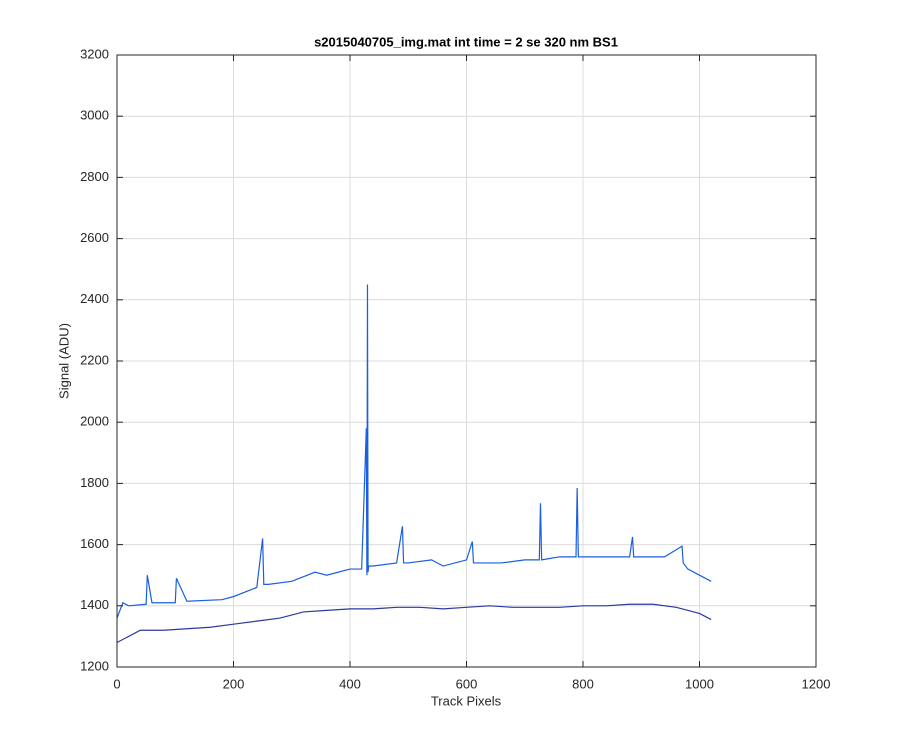 This screenshot has width=900, height=750. What do you see at coordinates (350, 683) in the screenshot?
I see `x-tick-label: 400` at bounding box center [350, 683].